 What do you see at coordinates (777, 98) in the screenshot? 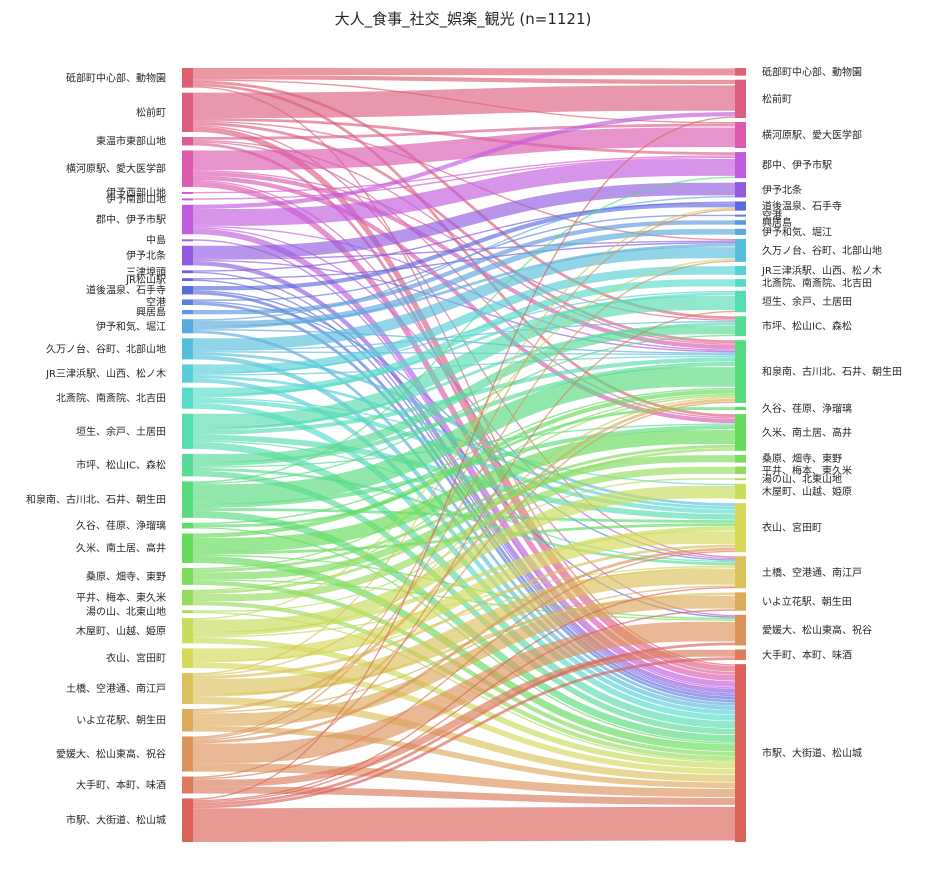
I see `target-node-label: 松前町` at bounding box center [777, 98].